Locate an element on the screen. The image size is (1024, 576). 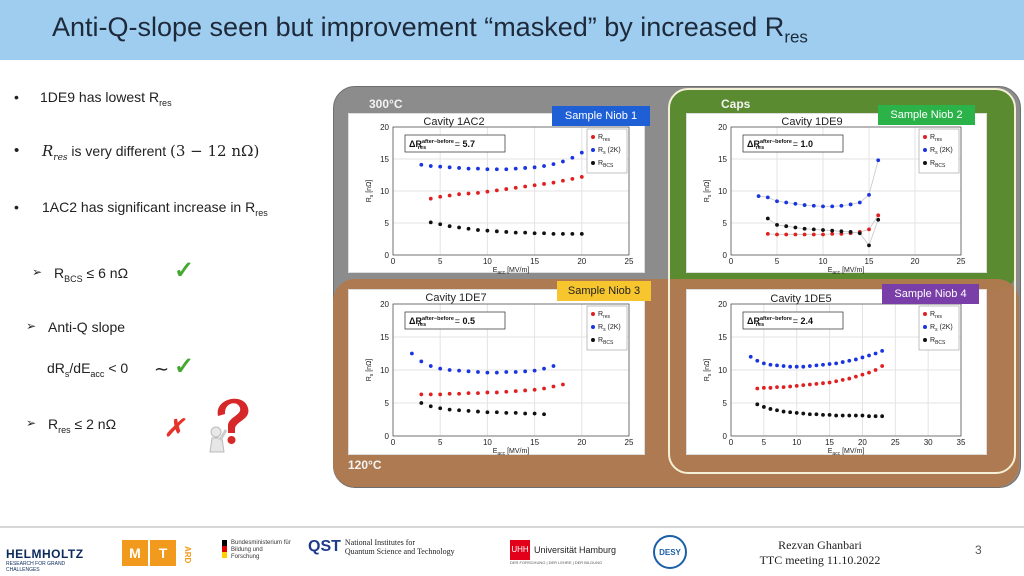
x-tick-label: 0 is located at coordinates (731, 442).